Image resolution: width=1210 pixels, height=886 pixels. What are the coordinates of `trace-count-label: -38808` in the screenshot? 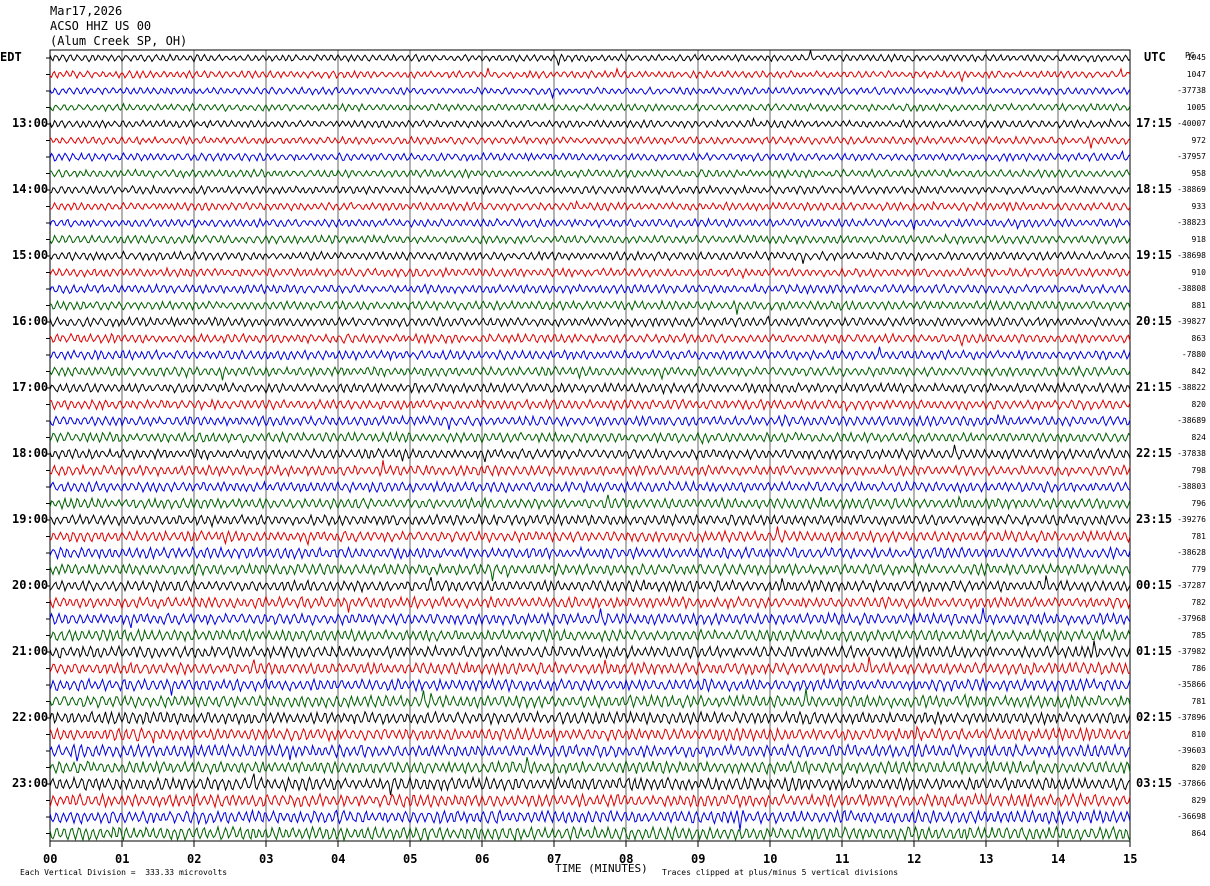 It's located at (1191, 288).